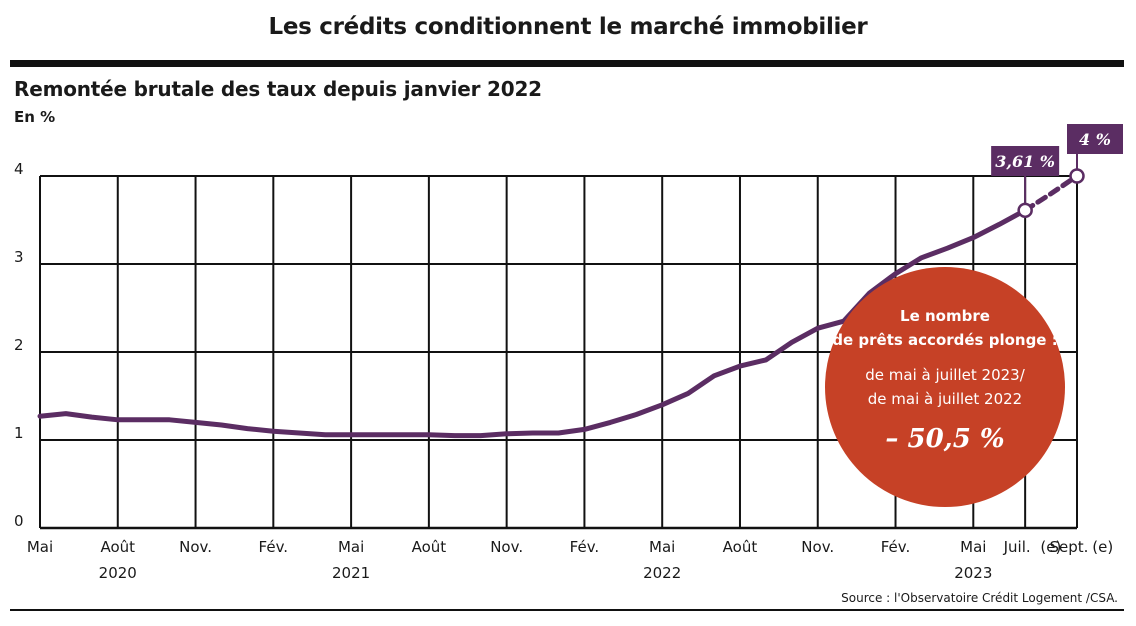 Image resolution: width=1136 pixels, height=626 pixels. Describe the element at coordinates (1069, 547) in the screenshot. I see `x-tick-label: Sept.` at that location.